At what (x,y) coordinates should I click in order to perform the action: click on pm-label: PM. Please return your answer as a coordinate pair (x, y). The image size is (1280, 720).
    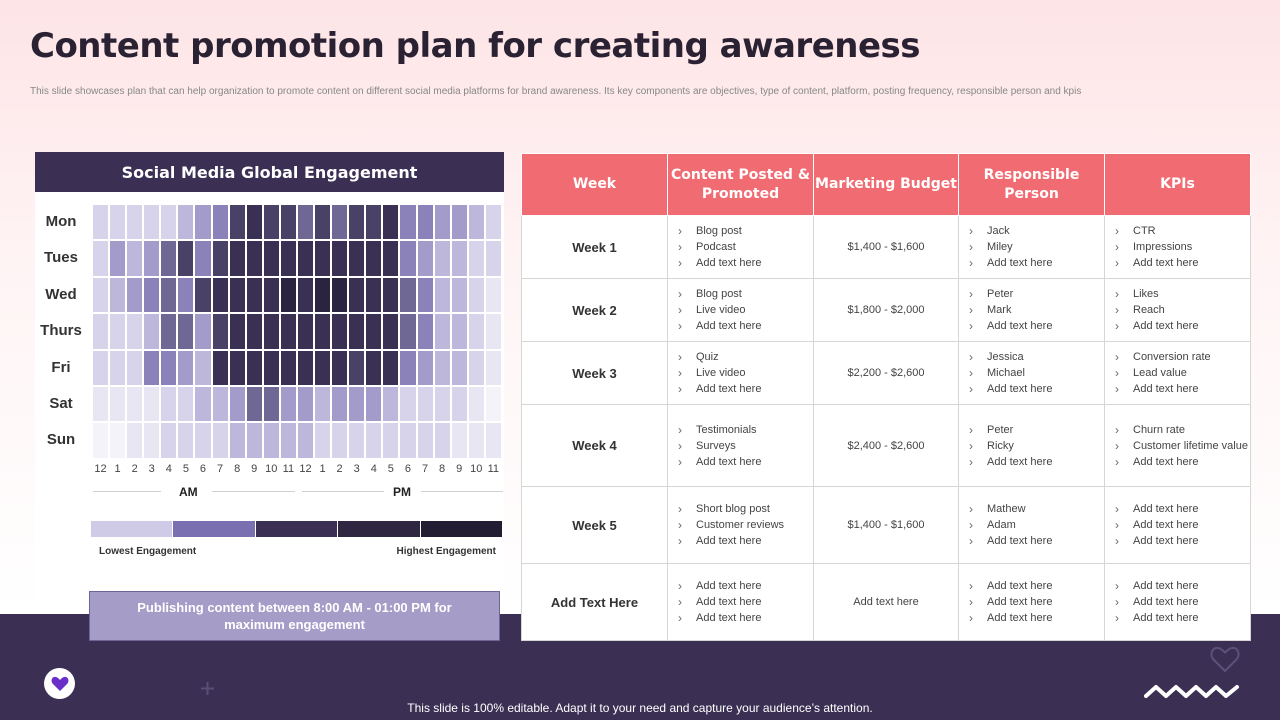
    Looking at the image, I should click on (402, 492).